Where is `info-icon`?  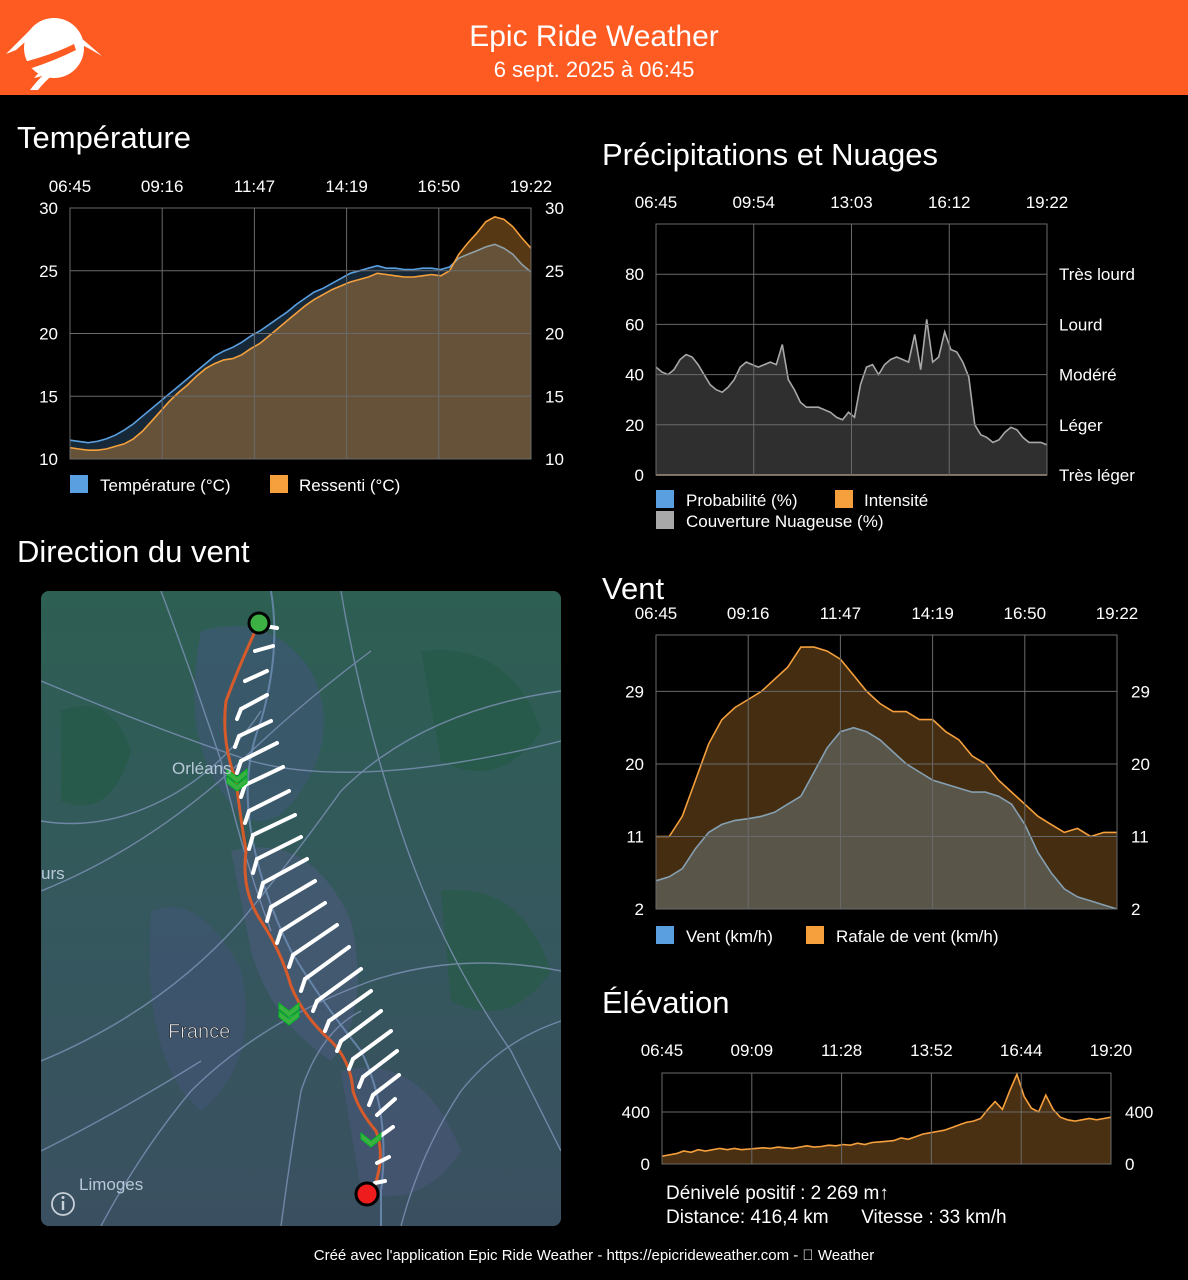 info-icon is located at coordinates (63, 1204).